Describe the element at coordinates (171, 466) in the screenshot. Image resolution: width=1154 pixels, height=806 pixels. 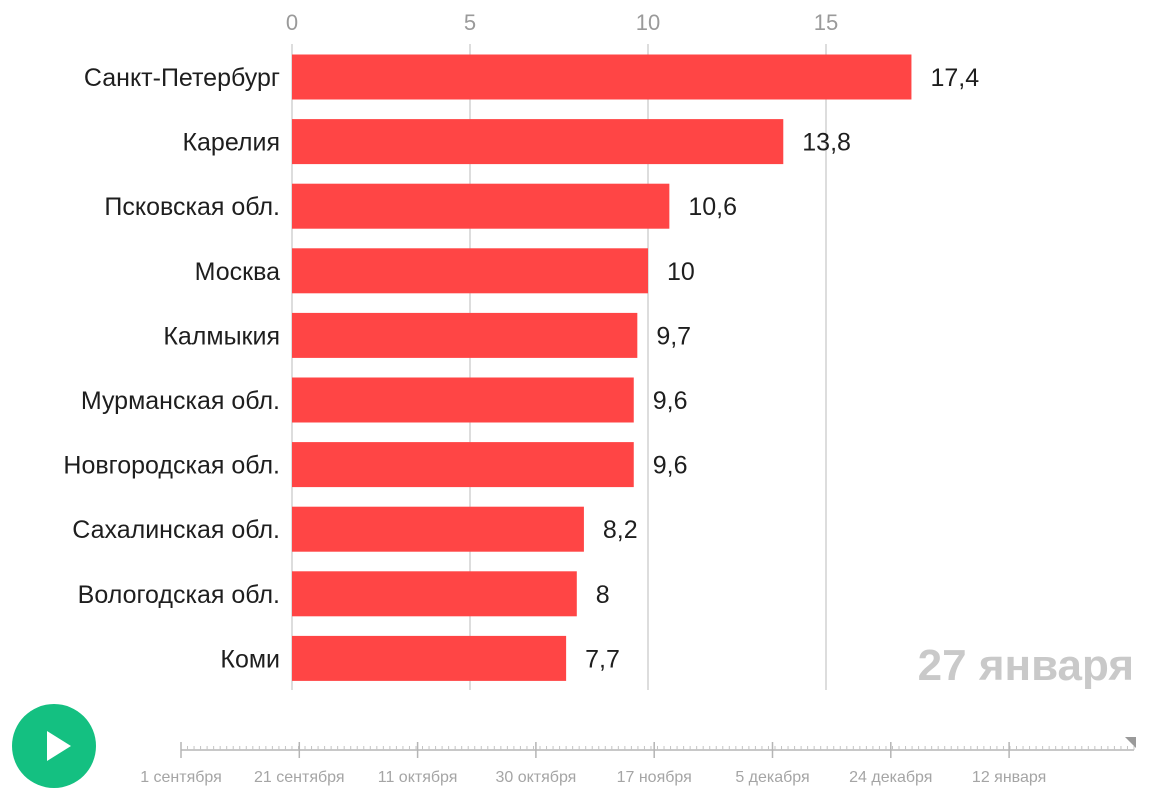
I see `category-label: Новгородская обл.` at that location.